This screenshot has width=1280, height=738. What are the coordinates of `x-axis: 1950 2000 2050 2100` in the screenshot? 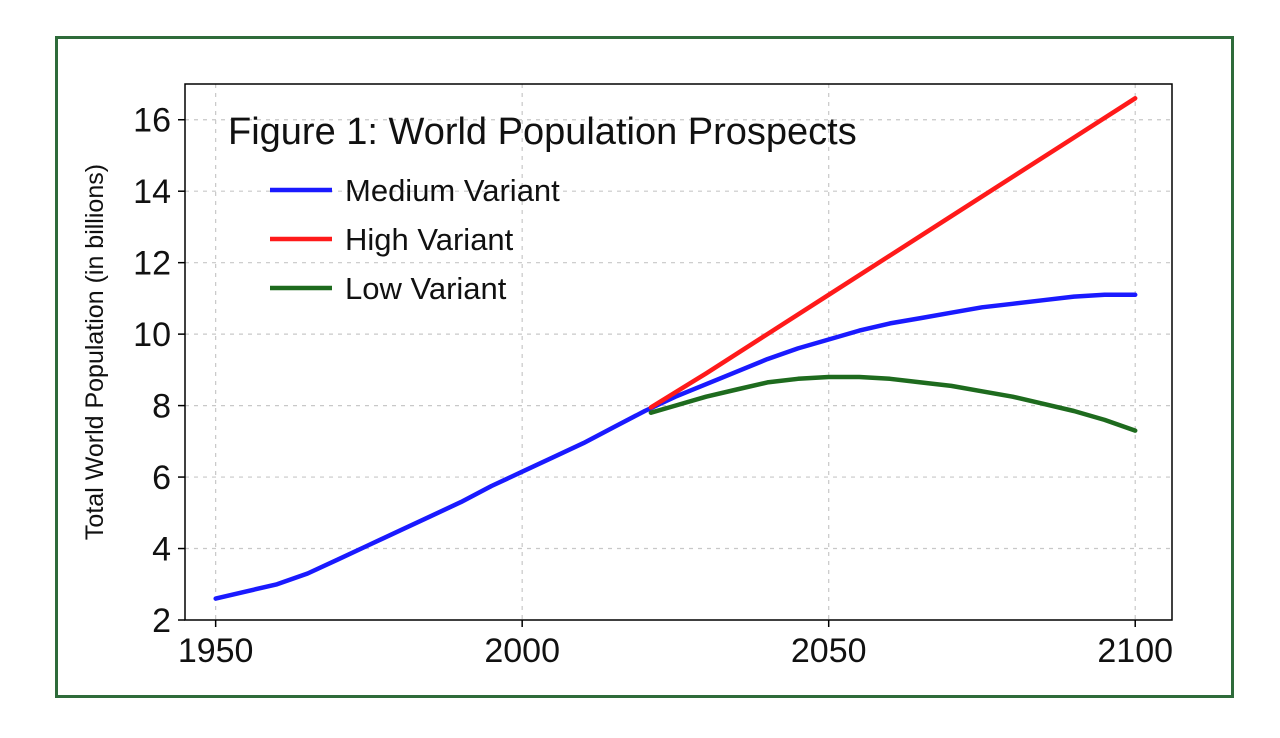 It's located at (675, 645).